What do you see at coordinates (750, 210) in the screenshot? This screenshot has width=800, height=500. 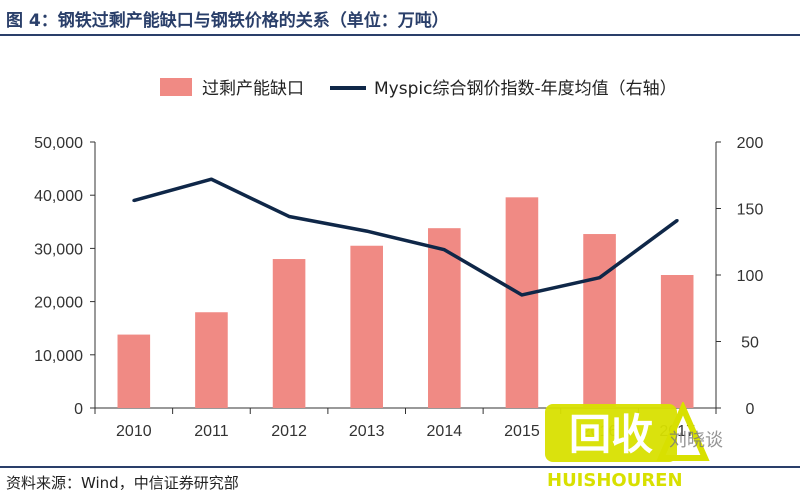 I see `y-right-tick-label: 150` at bounding box center [750, 210].